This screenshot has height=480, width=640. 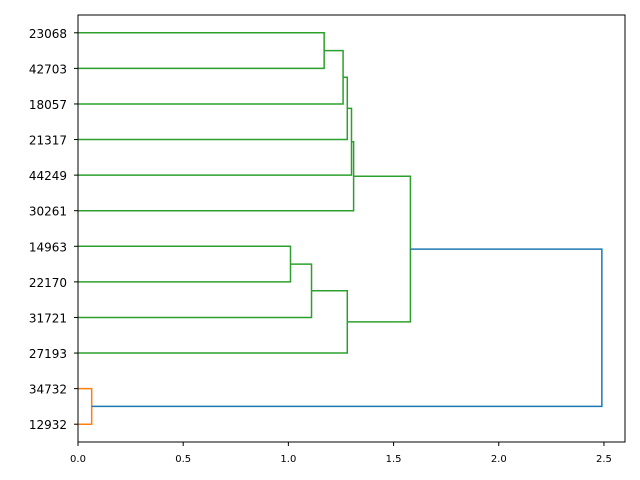 What do you see at coordinates (499, 459) in the screenshot?
I see `x-tick-label: 2.0` at bounding box center [499, 459].